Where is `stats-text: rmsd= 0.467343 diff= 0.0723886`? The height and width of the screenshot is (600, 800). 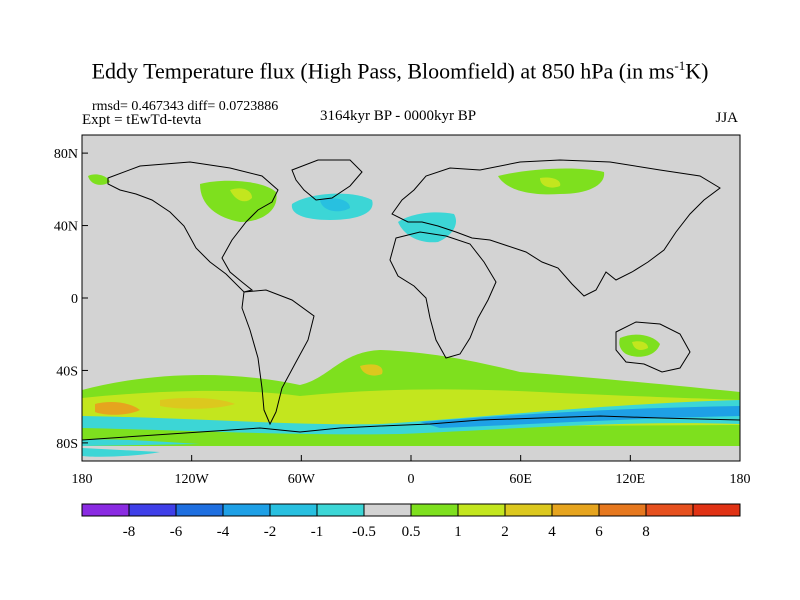 stats-text: rmsd= 0.467343 diff= 0.0723886 is located at coordinates (185, 106).